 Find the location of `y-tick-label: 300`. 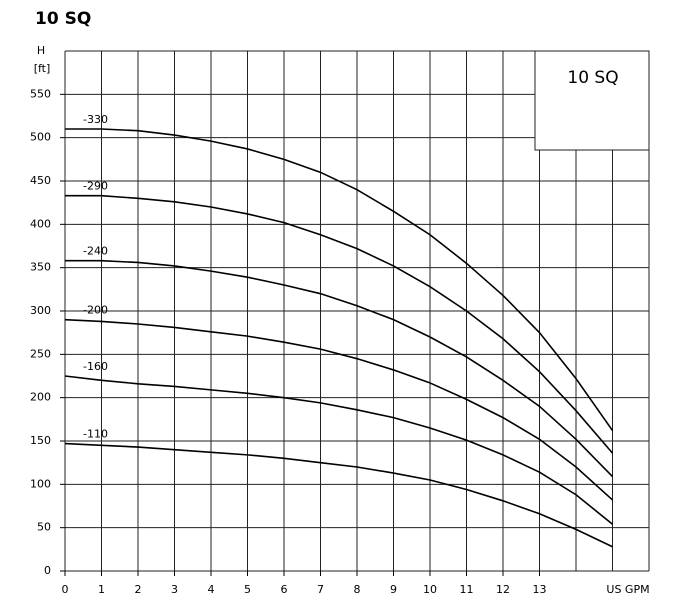

y-tick-label: 300 is located at coordinates (40, 310).